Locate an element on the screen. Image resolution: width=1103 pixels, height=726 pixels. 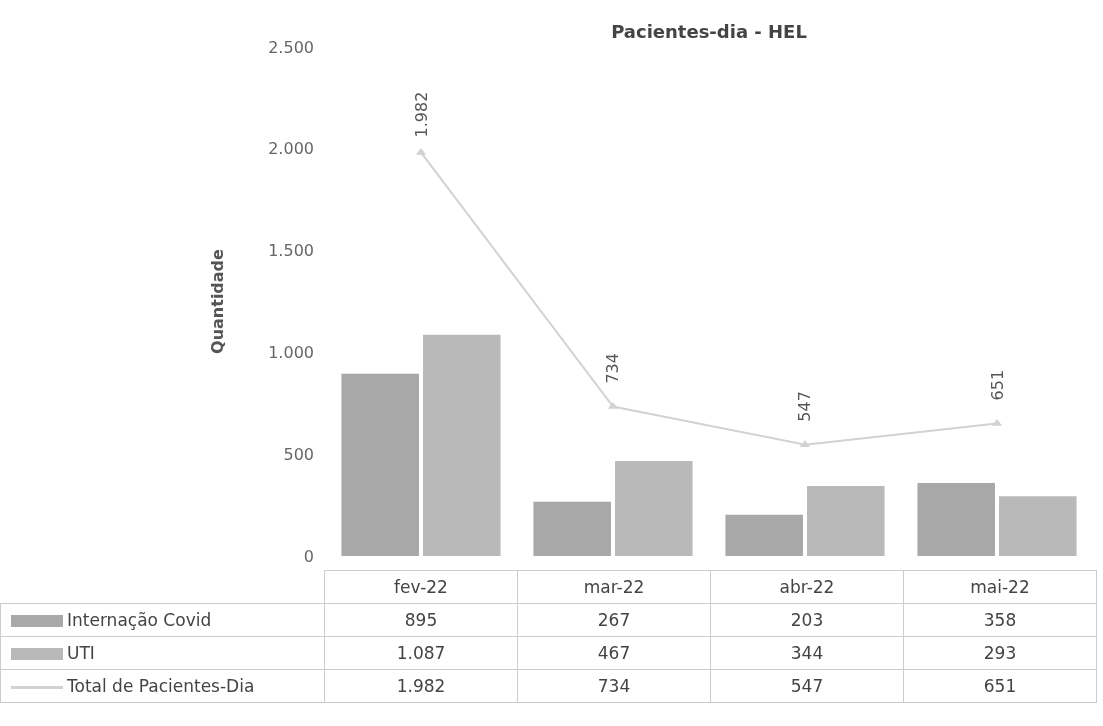
data-label: 344 is located at coordinates (807, 653).